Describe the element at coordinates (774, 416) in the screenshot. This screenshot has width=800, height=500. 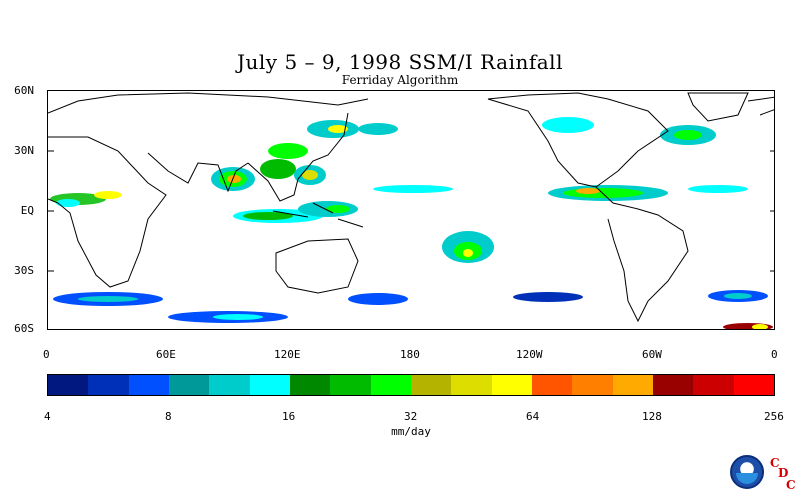
I see `colorbar-tick-256: 256` at that location.